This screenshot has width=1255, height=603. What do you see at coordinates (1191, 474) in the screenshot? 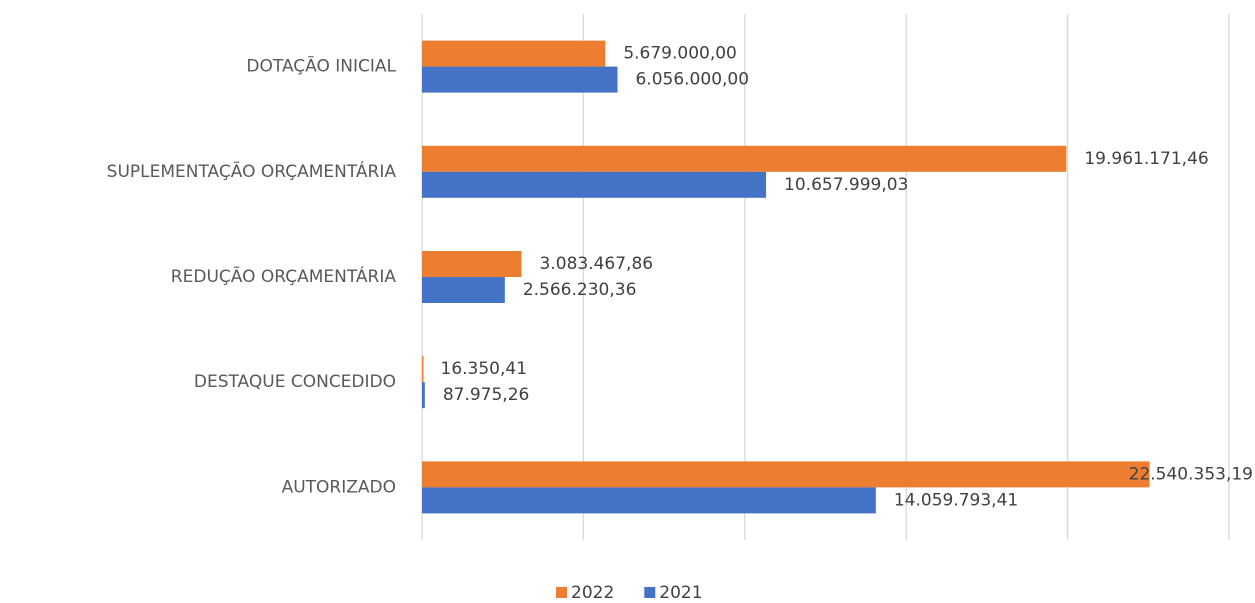
I see `data-label: 22.540.353,19` at bounding box center [1191, 474].